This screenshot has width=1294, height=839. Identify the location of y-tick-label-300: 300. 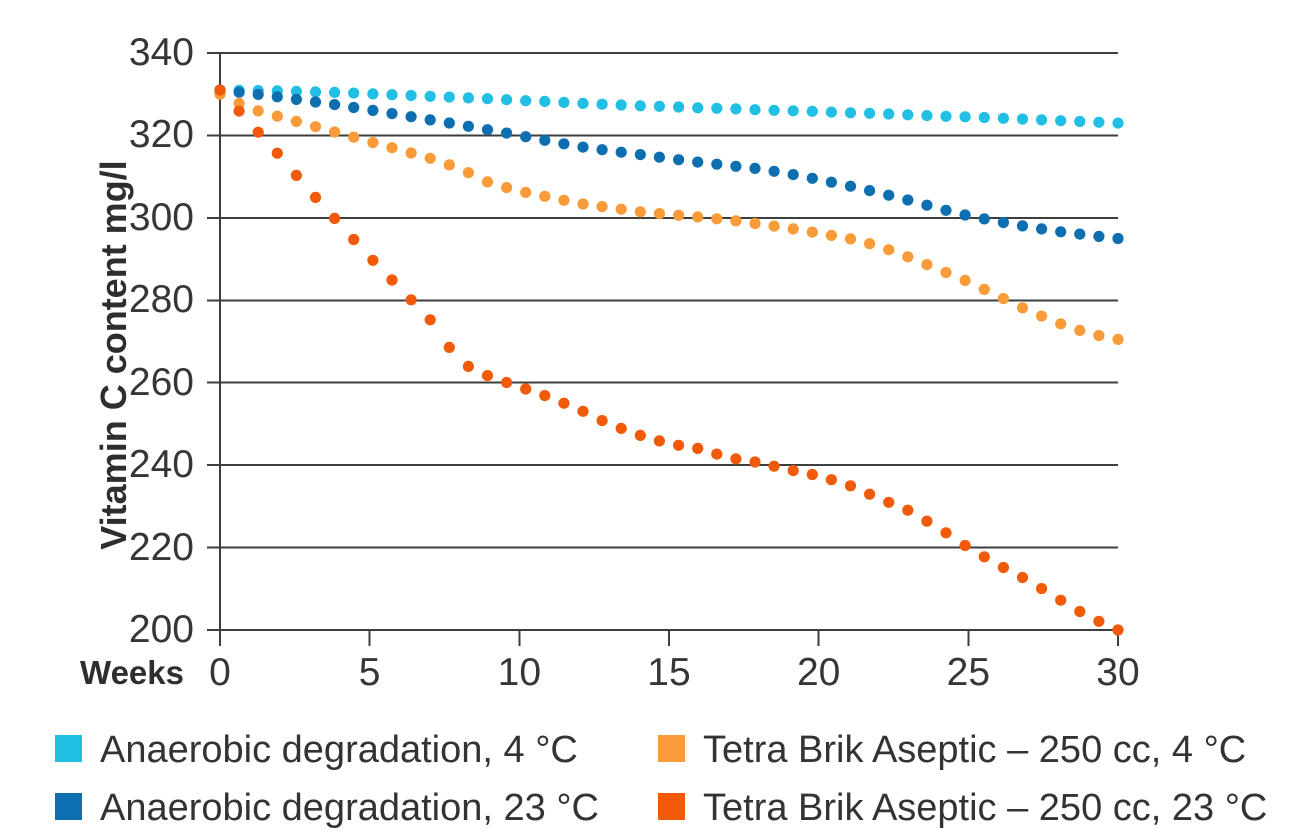
(161, 217).